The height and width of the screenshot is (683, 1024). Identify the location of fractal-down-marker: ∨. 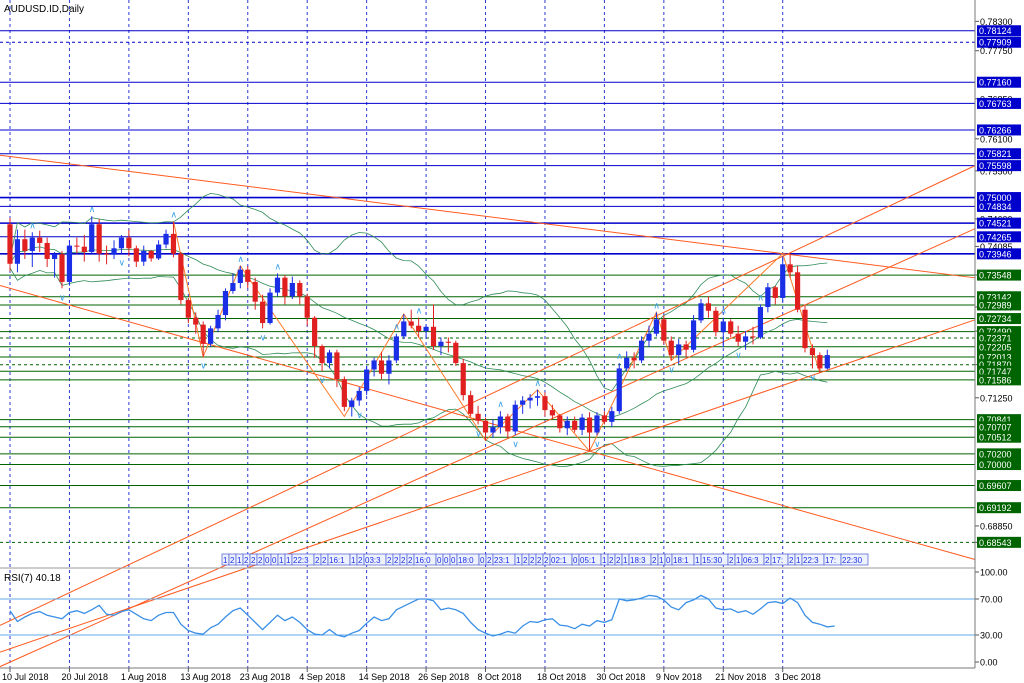
(515, 445).